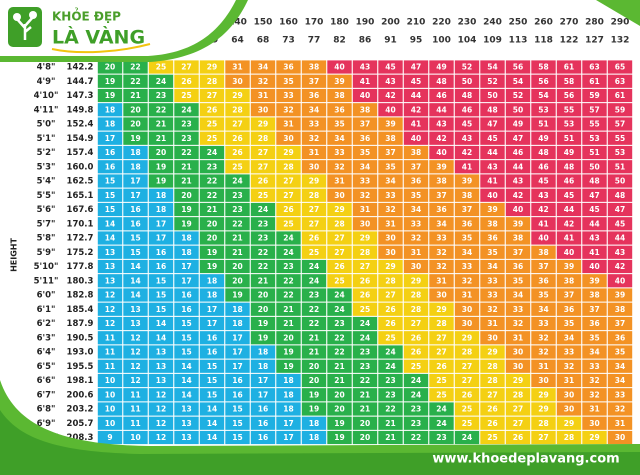  Describe the element at coordinates (80, 281) in the screenshot. I see `height-cm: 180.3` at that location.